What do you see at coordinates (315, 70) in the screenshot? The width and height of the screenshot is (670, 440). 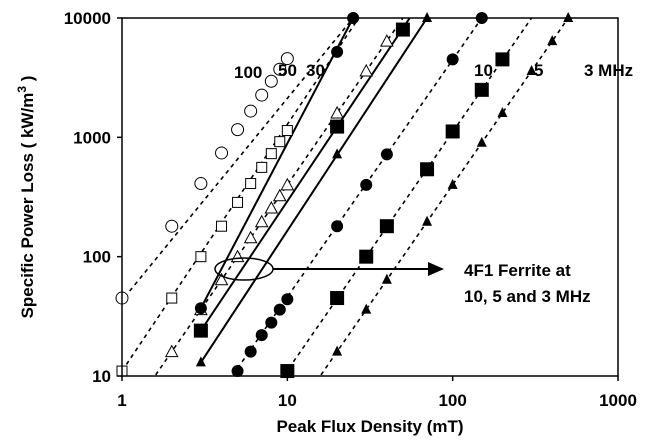 I see `freq-label-30: 30` at bounding box center [315, 70].